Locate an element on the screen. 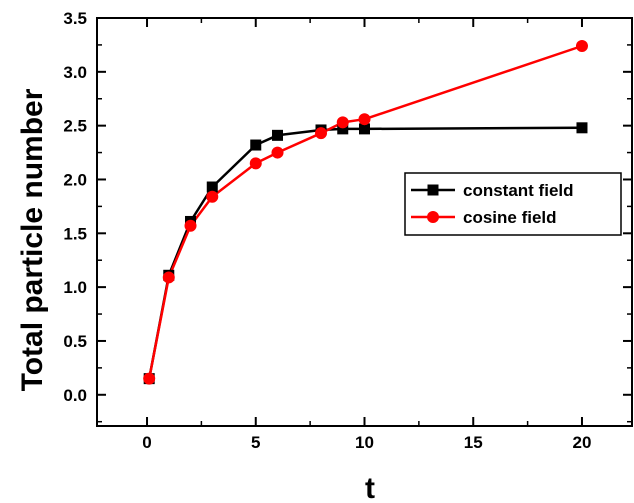 The height and width of the screenshot is (503, 634). legend-item-constant-field: constant field is located at coordinates (492, 190).